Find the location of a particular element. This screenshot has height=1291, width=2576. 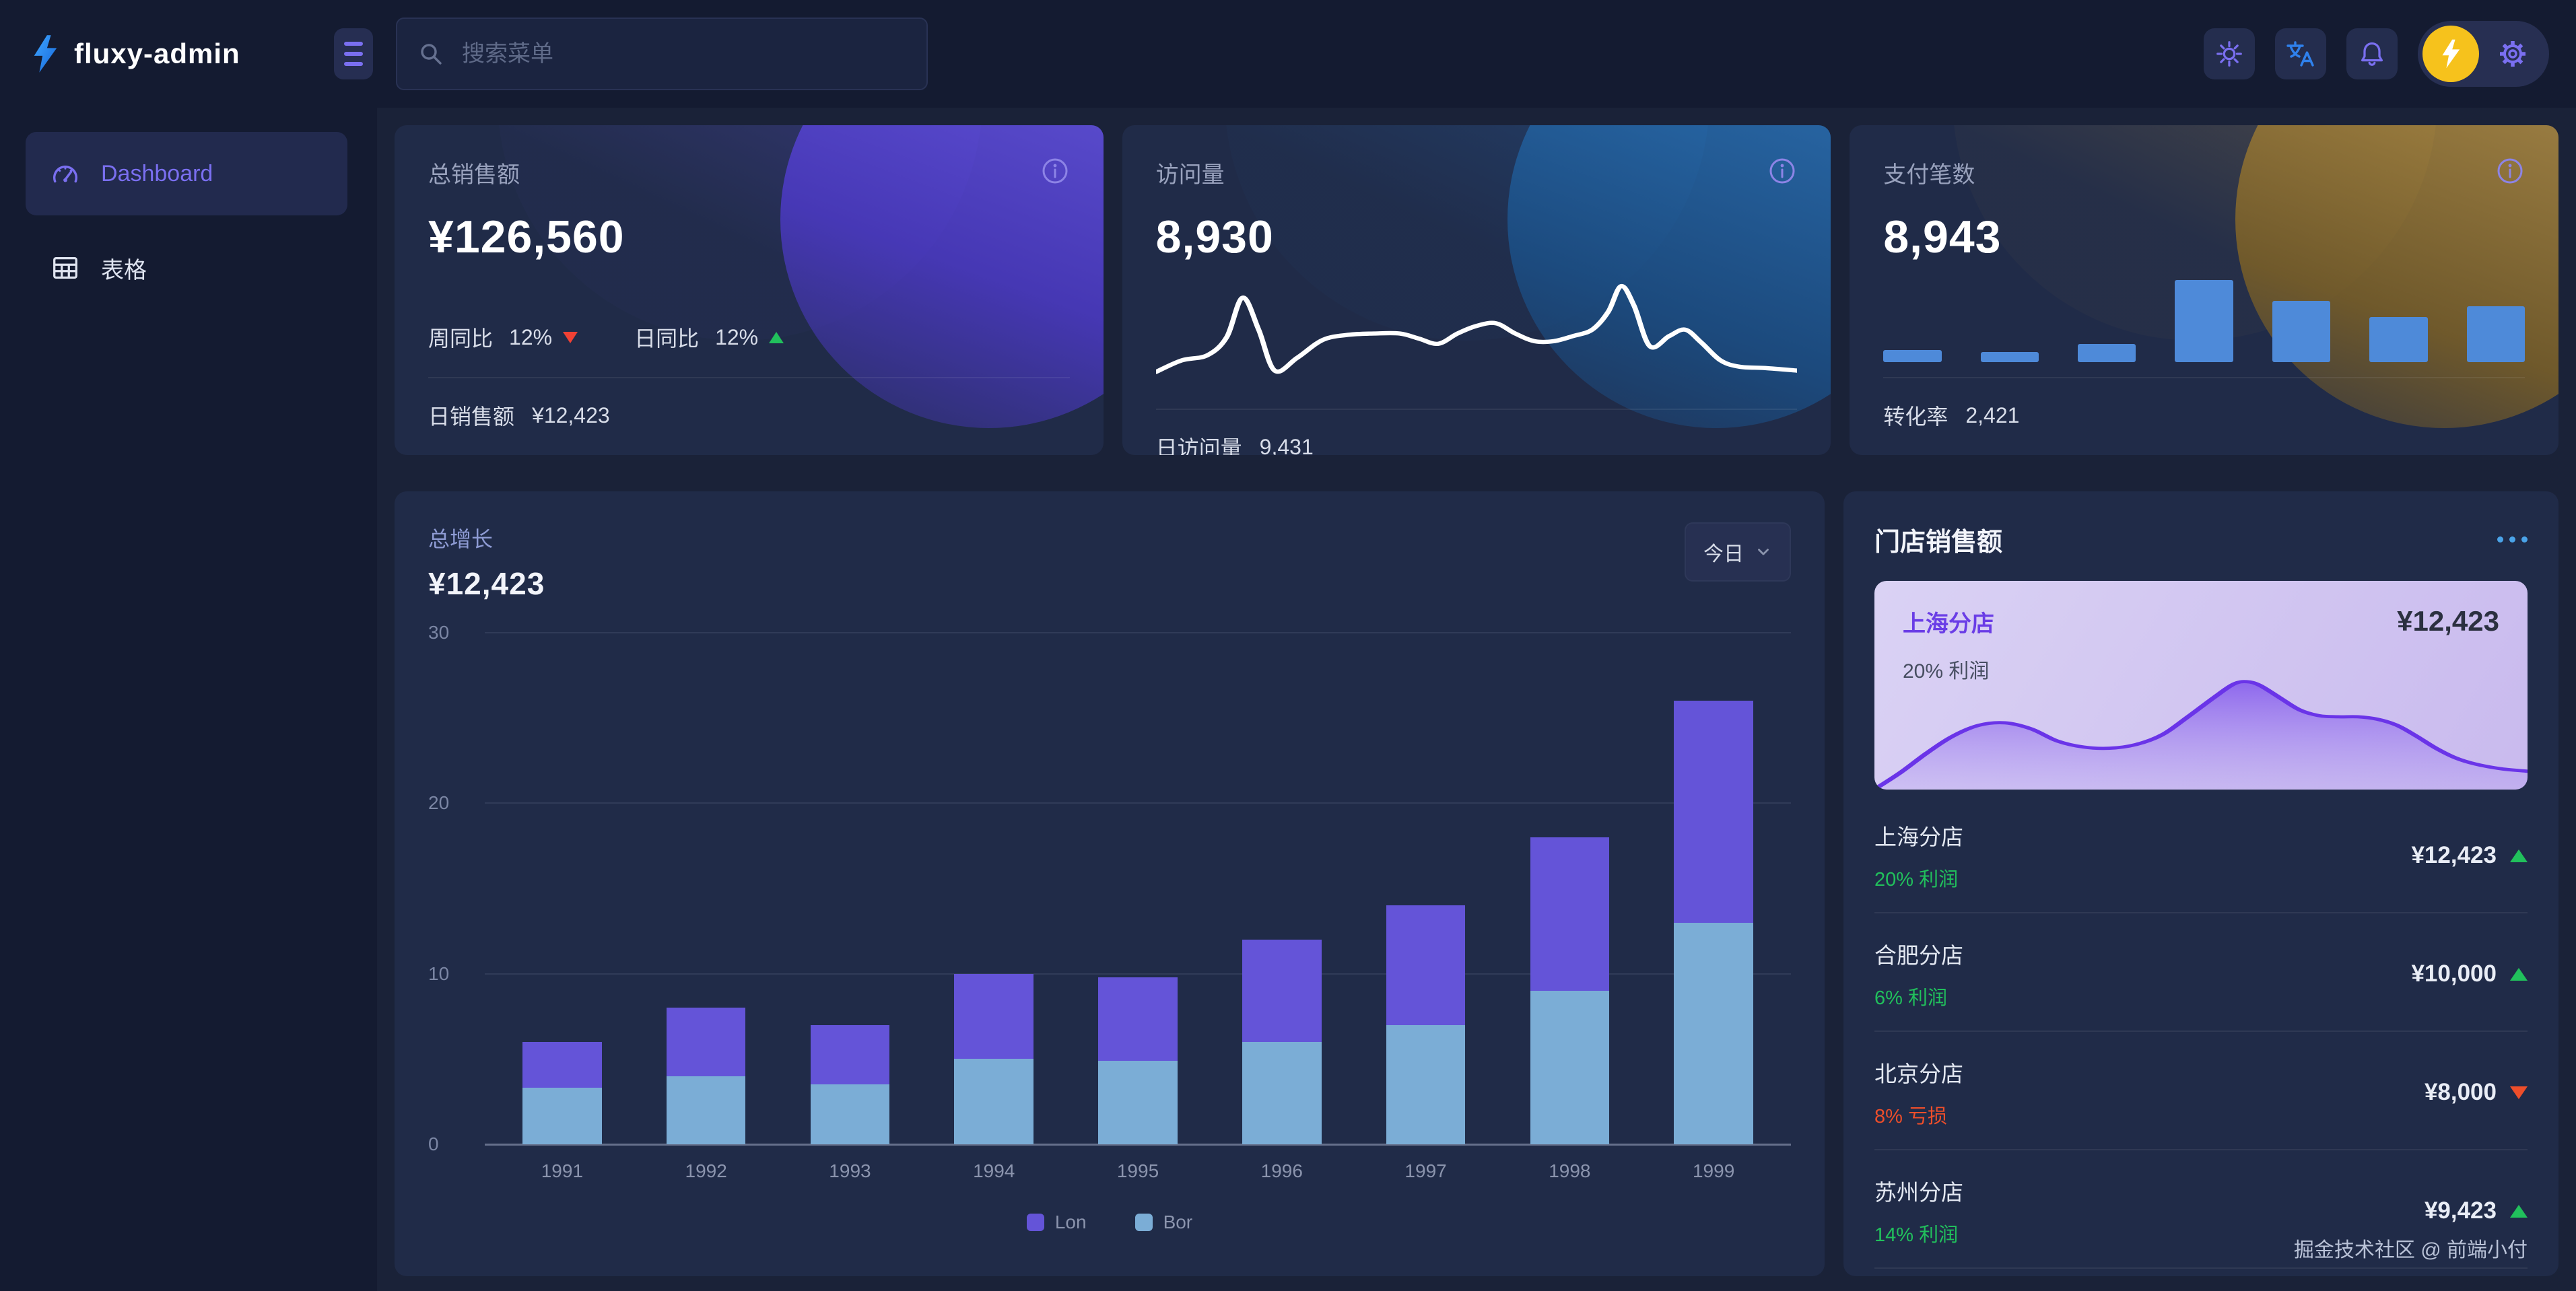

sidebar-item-label: 表格 is located at coordinates (124, 270).